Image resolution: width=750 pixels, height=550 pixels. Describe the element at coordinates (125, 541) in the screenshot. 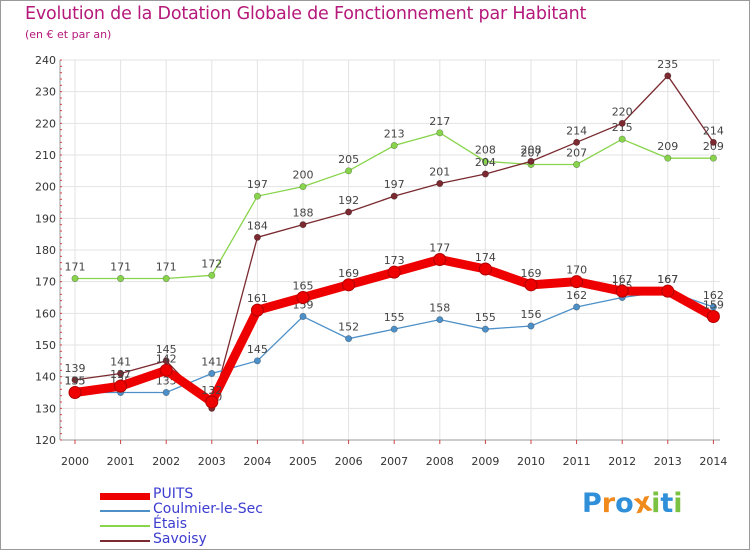

I see `legend-swatch-savoisy` at that location.